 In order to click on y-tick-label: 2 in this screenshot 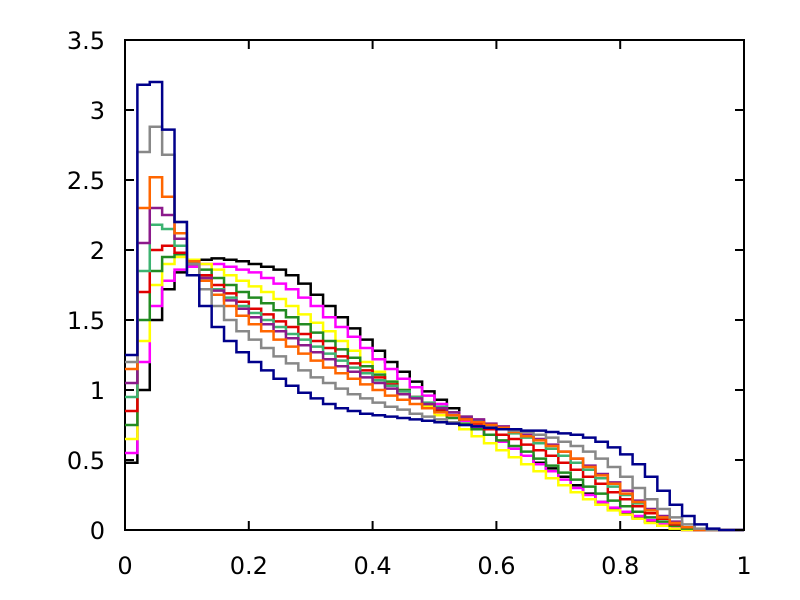, I will do `click(97, 251)`.